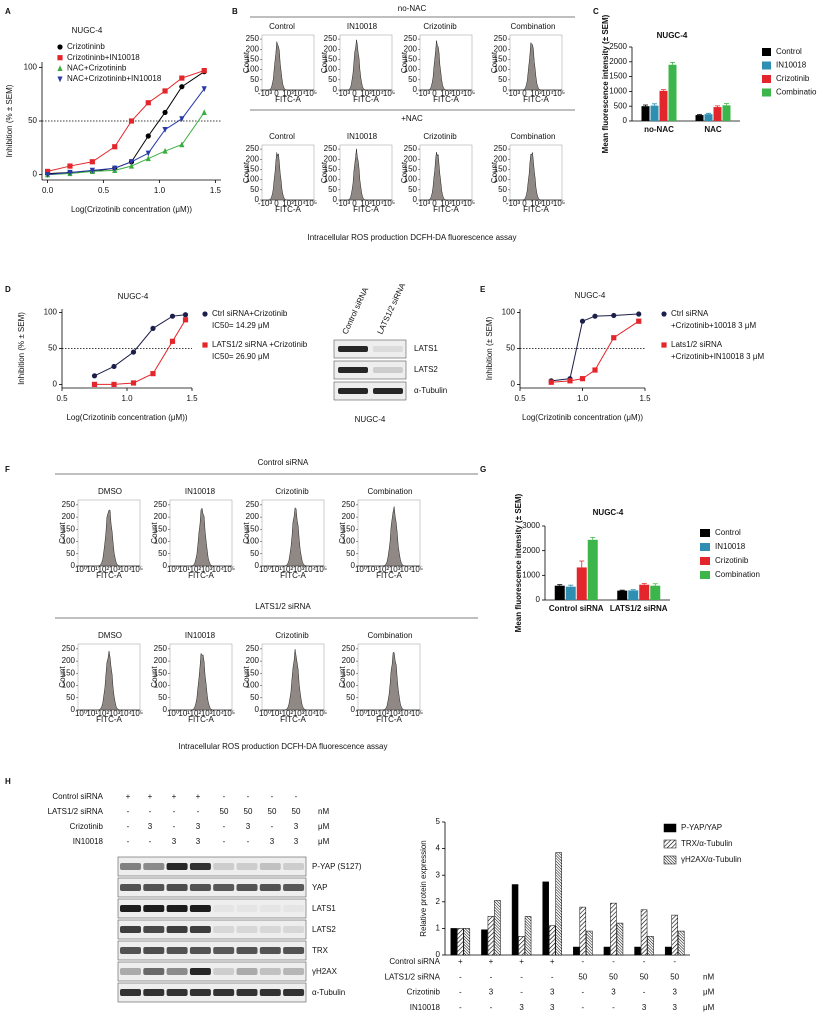 This screenshot has width=817, height=1013. I want to click on histogram-x-tick-label: 10⁵, so click(417, 713).